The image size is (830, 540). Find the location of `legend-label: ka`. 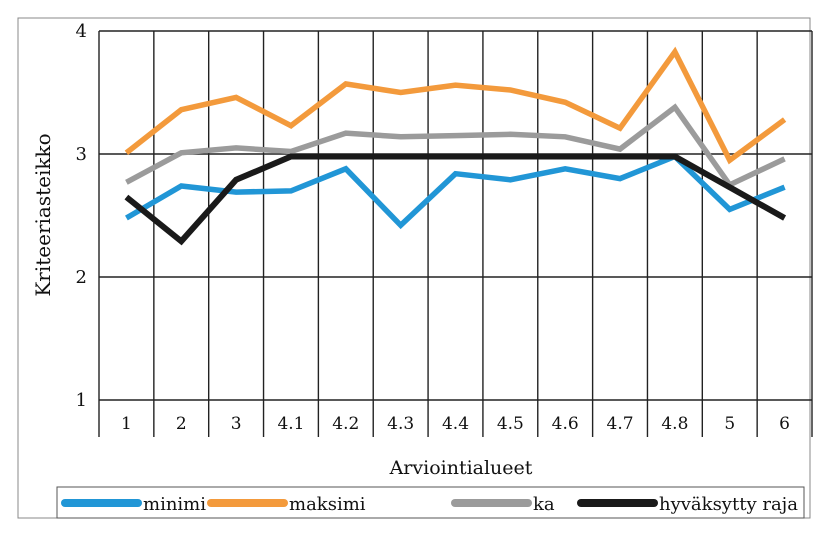

legend-label: ka is located at coordinates (544, 504).